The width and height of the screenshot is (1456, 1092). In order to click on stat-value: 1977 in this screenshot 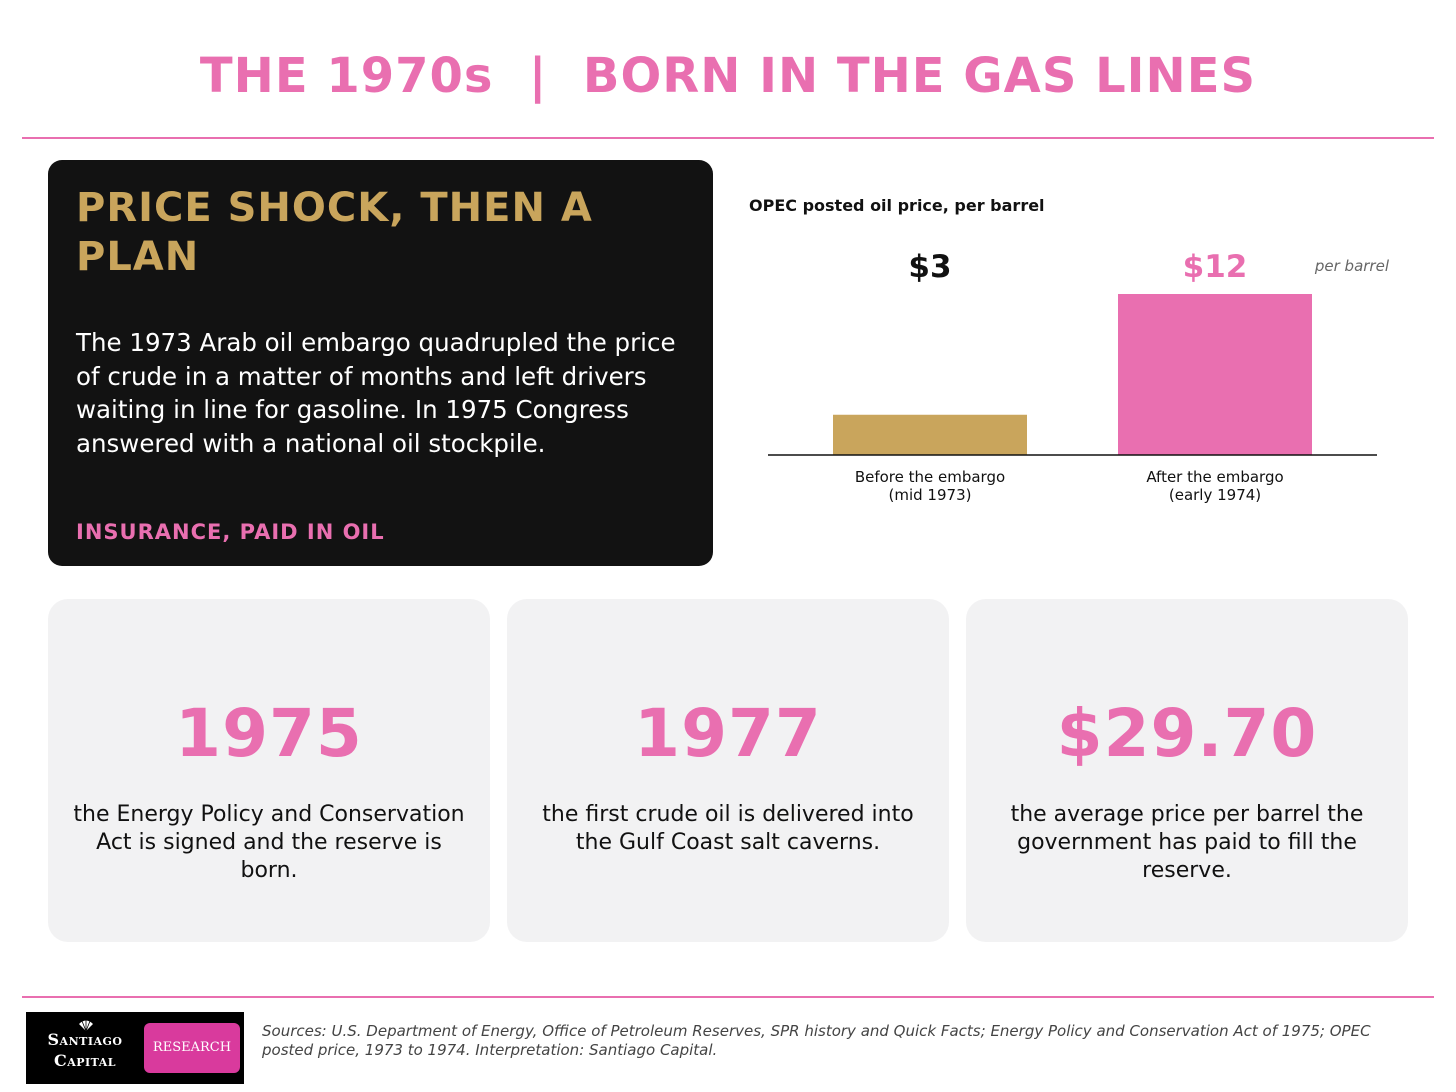, I will do `click(728, 733)`.